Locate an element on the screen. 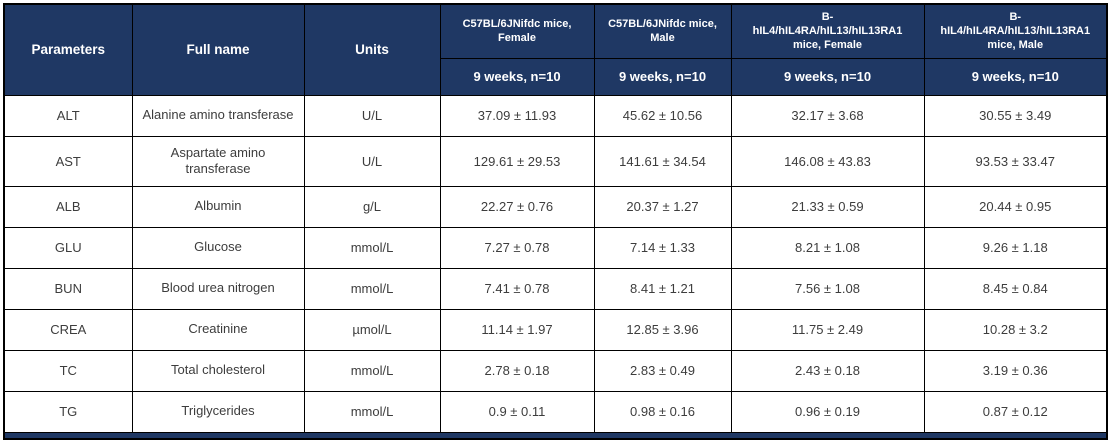  cohort-header-1: 9 weeks, n=10 is located at coordinates (662, 76).